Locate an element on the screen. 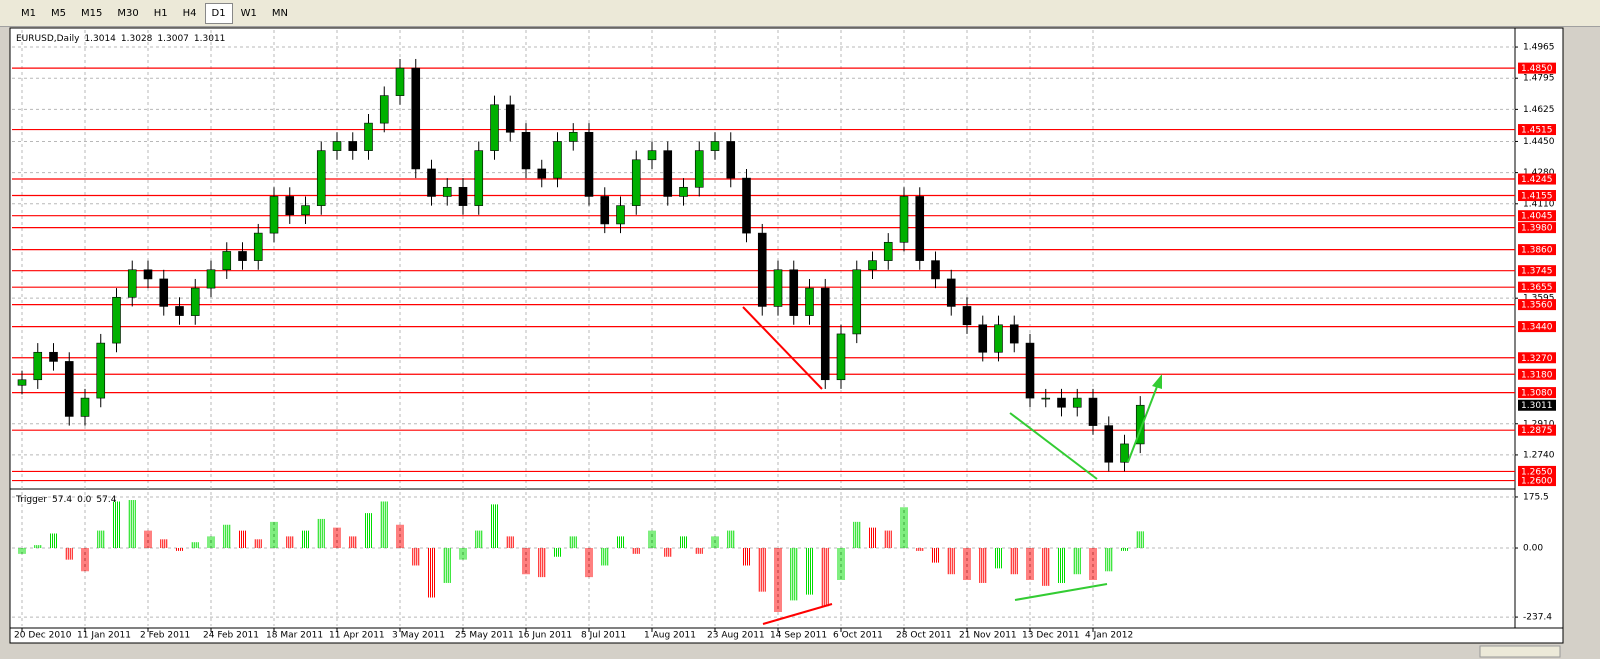 The image size is (1600, 659). timeframe-button: M15 is located at coordinates (92, 13).